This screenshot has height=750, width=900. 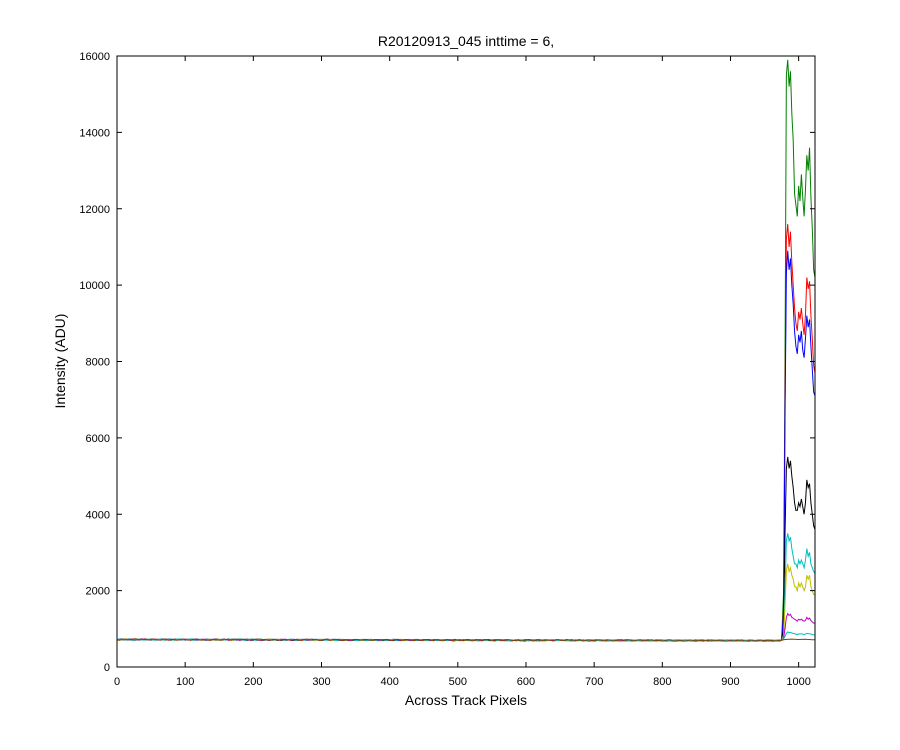 I want to click on y-tick-label: 6000, so click(x=98, y=439).